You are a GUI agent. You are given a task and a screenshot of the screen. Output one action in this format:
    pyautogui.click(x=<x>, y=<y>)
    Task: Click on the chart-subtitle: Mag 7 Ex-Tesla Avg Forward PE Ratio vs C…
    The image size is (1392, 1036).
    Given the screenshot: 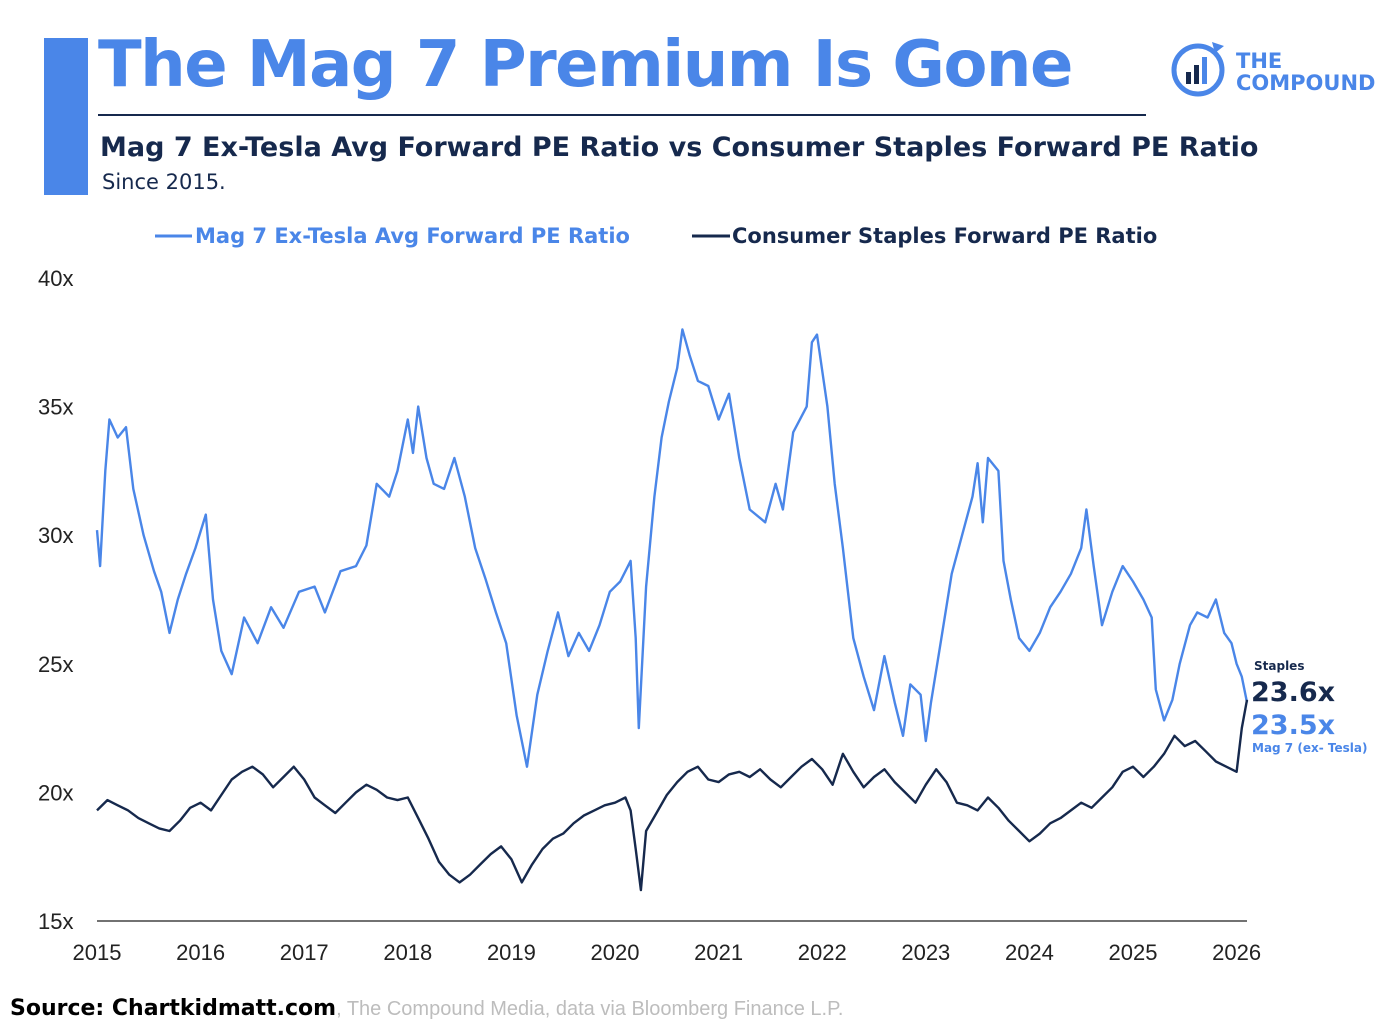 What is the action you would take?
    pyautogui.click(x=679, y=147)
    